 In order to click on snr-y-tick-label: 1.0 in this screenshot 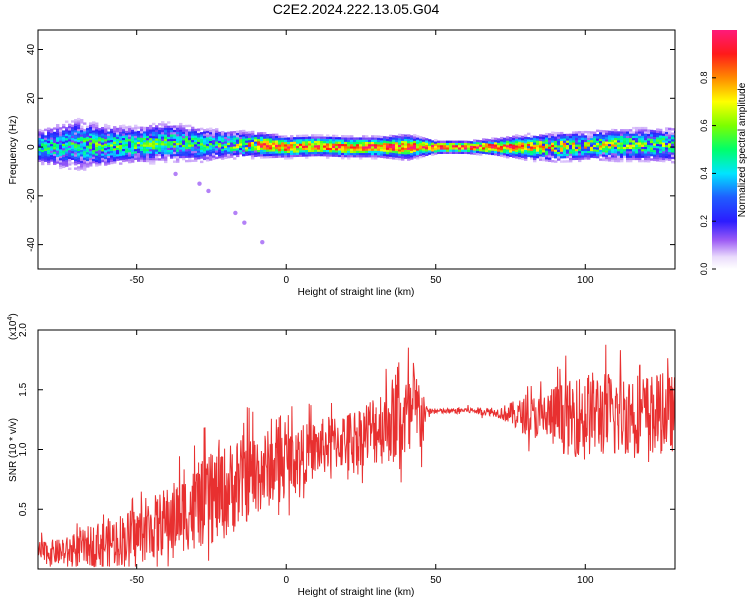, I will do `click(23, 449)`.